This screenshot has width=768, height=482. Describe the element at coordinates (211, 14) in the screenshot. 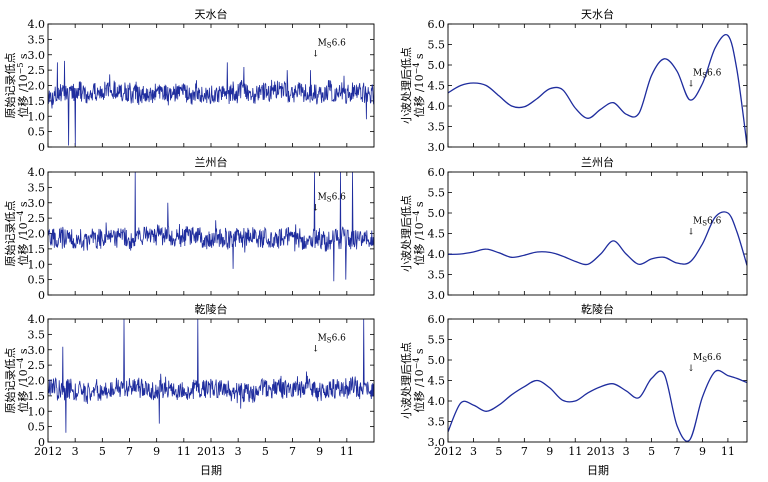

I see `panel-title: 天水台` at that location.